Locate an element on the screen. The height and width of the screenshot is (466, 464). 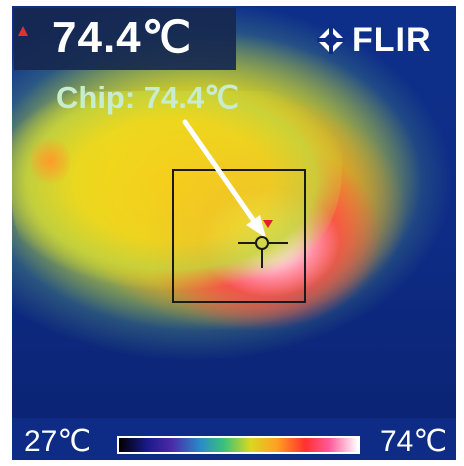
color-palette-bar is located at coordinates (238, 445).